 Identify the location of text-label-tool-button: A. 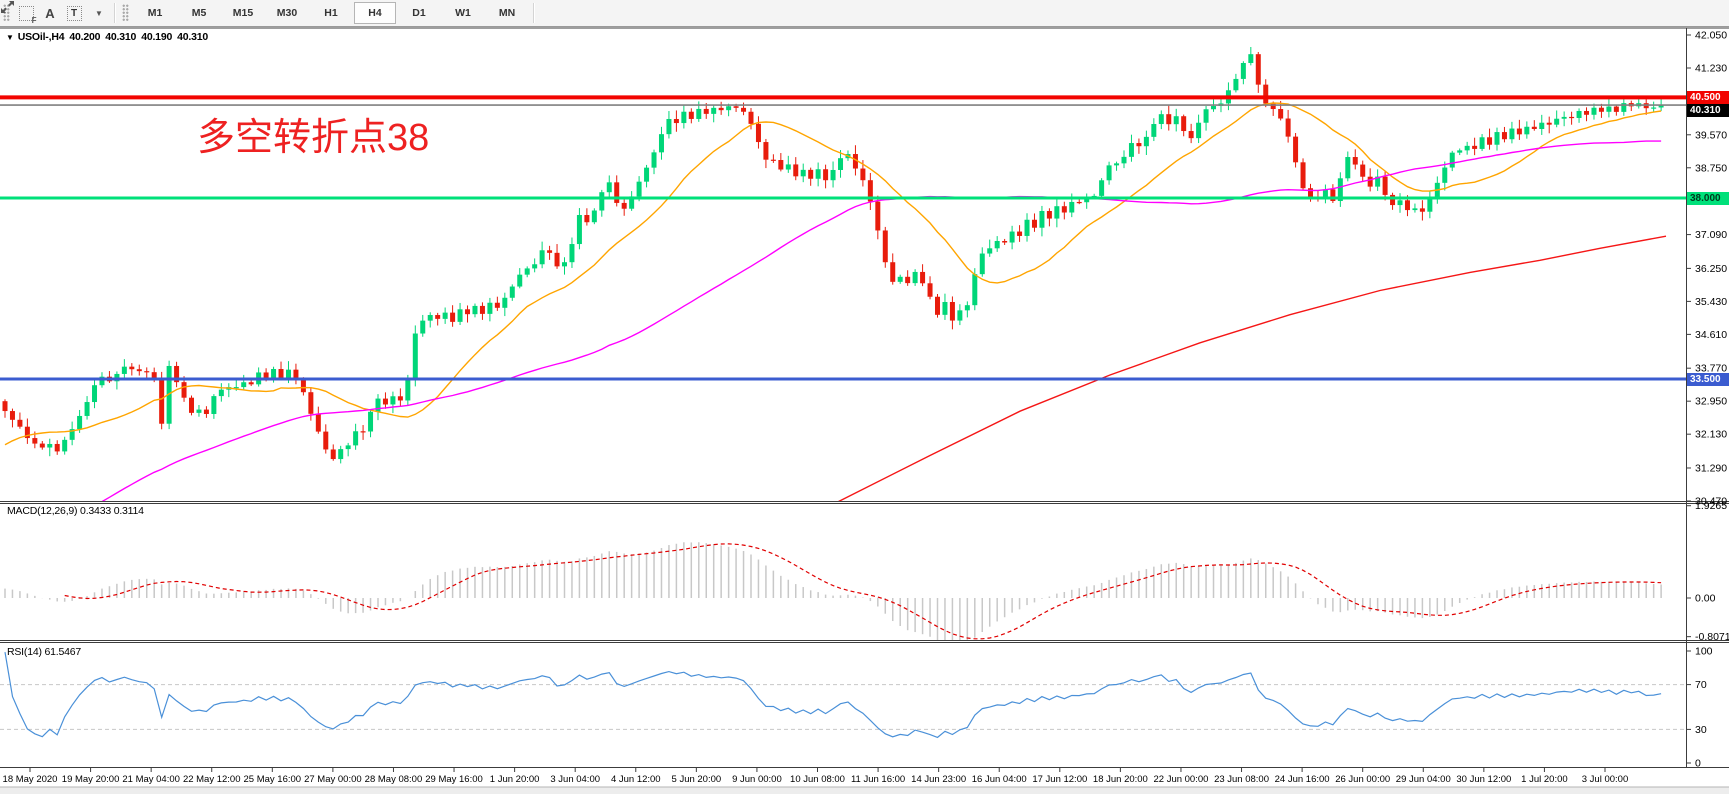
(50, 13).